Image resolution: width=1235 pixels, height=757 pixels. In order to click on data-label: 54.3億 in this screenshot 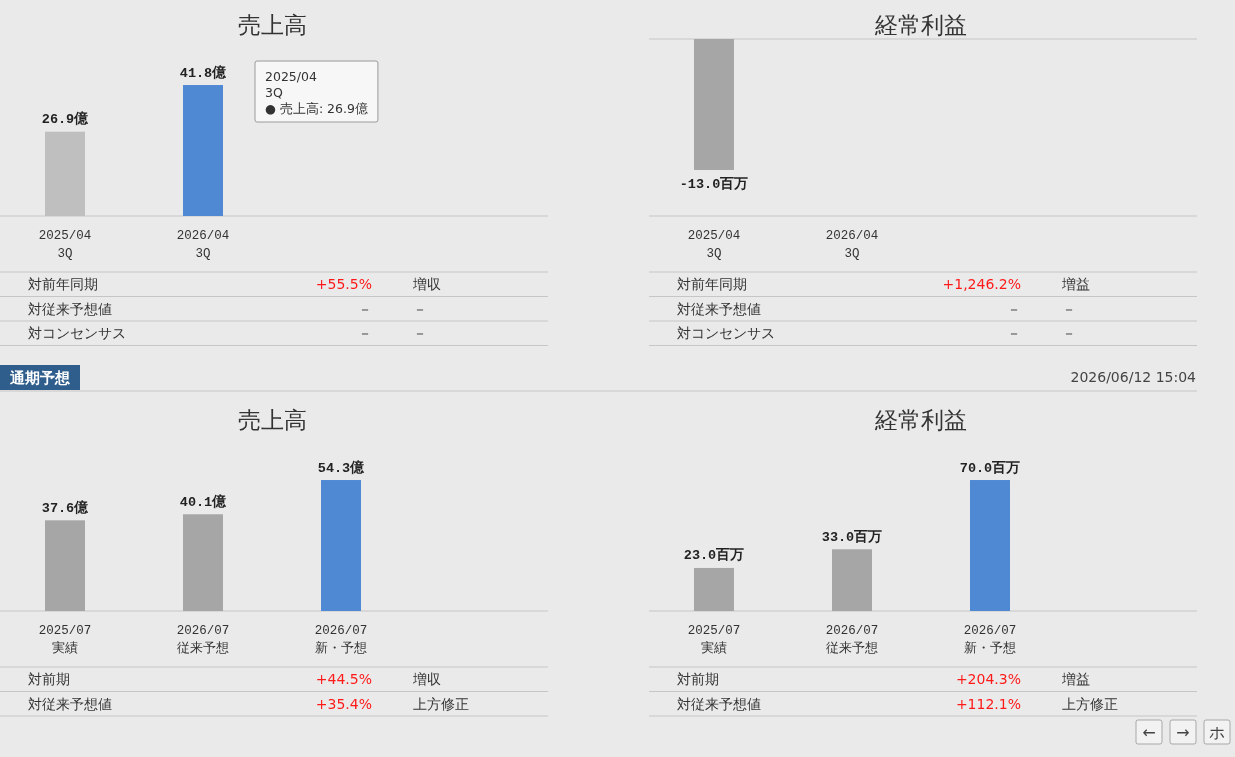, I will do `click(341, 467)`.